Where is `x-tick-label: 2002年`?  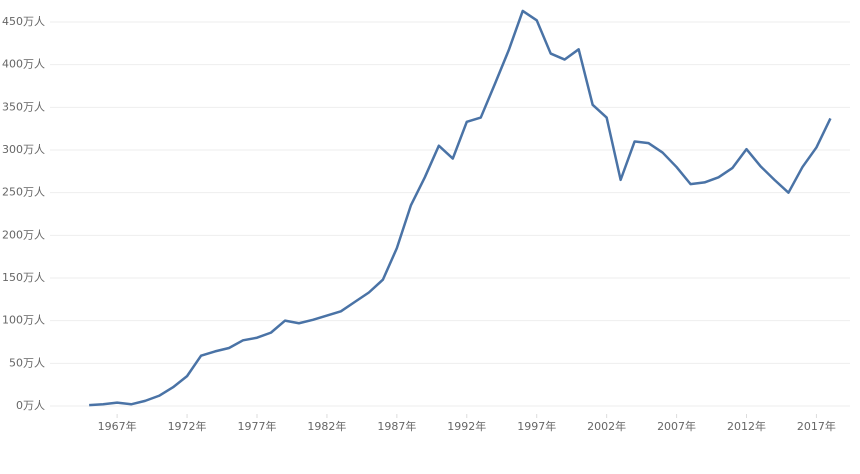
x-tick-label: 2002年 is located at coordinates (606, 426).